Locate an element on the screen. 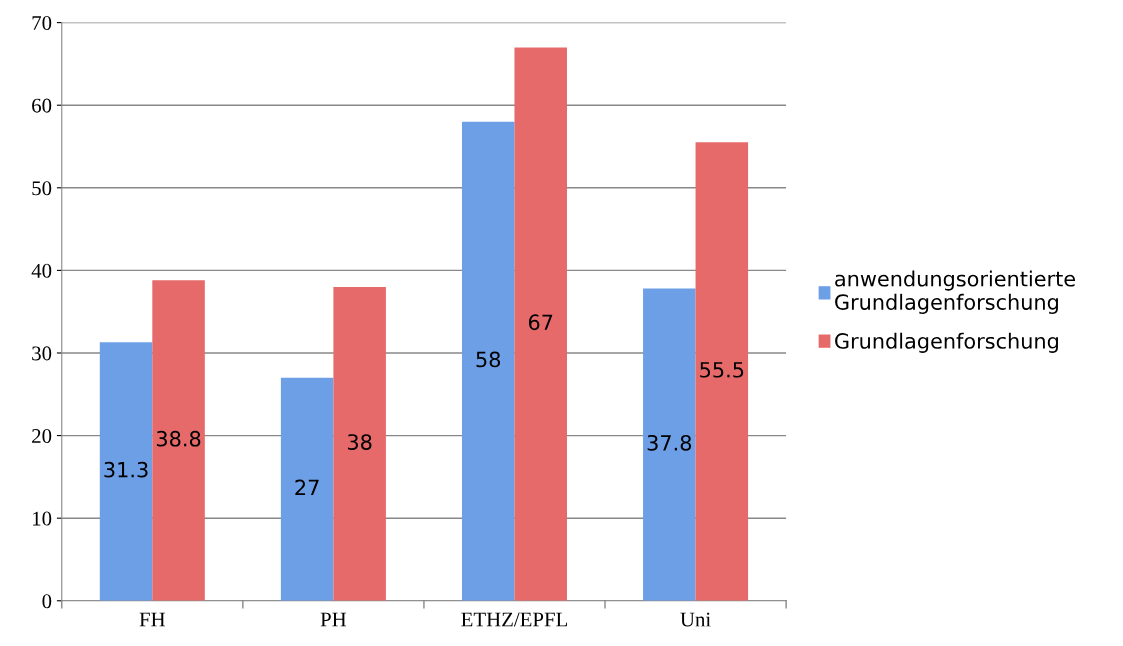 The image size is (1123, 646). y-tick-label: 70 is located at coordinates (42, 23).